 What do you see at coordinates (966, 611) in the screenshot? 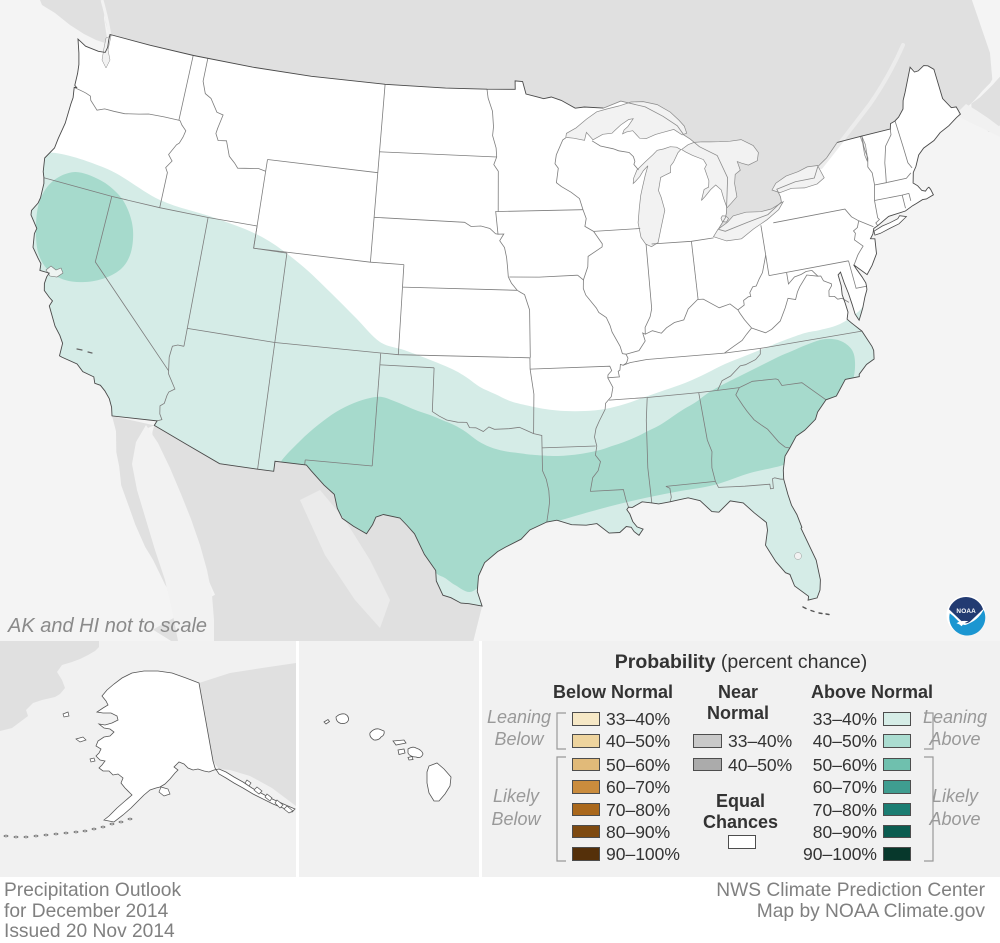
I see `svg-text: NOAA` at bounding box center [966, 611].